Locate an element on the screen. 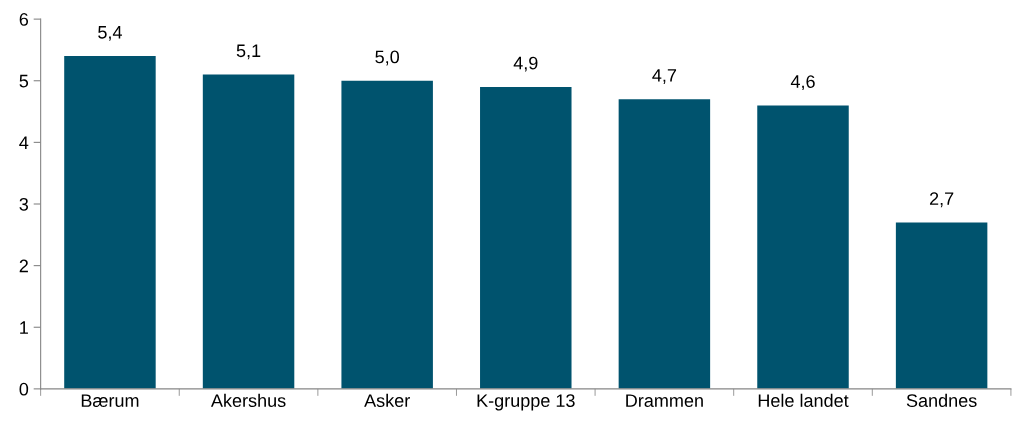  x-tick-label: Asker is located at coordinates (387, 400).